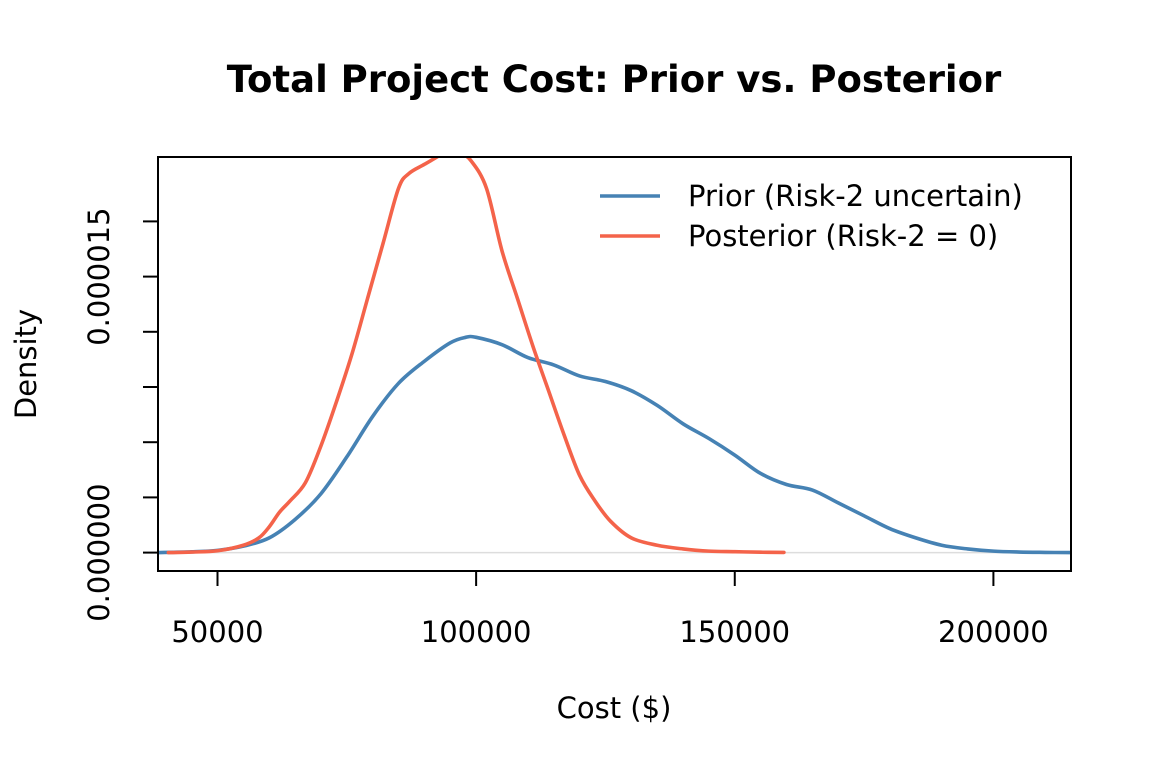 This screenshot has width=1152, height=768. Describe the element at coordinates (217, 632) in the screenshot. I see `x-tick-label: 50000` at that location.